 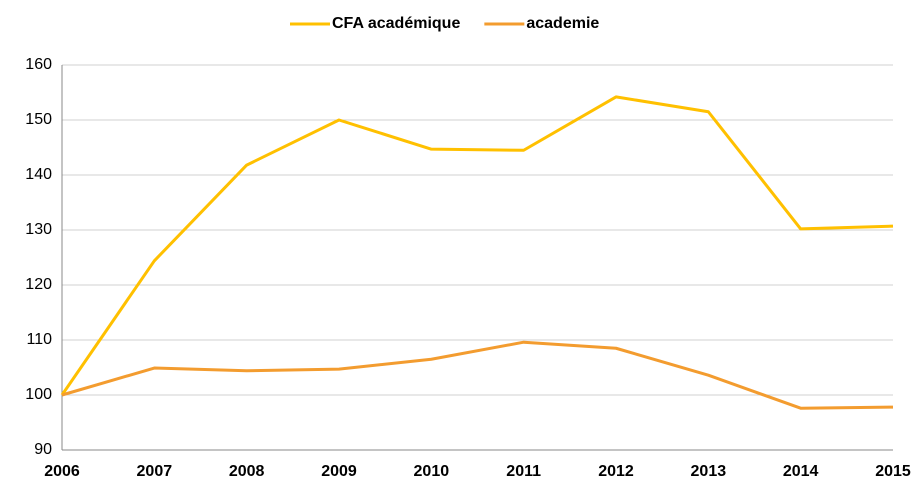 I want to click on y-tick-label: 130, so click(x=38, y=229).